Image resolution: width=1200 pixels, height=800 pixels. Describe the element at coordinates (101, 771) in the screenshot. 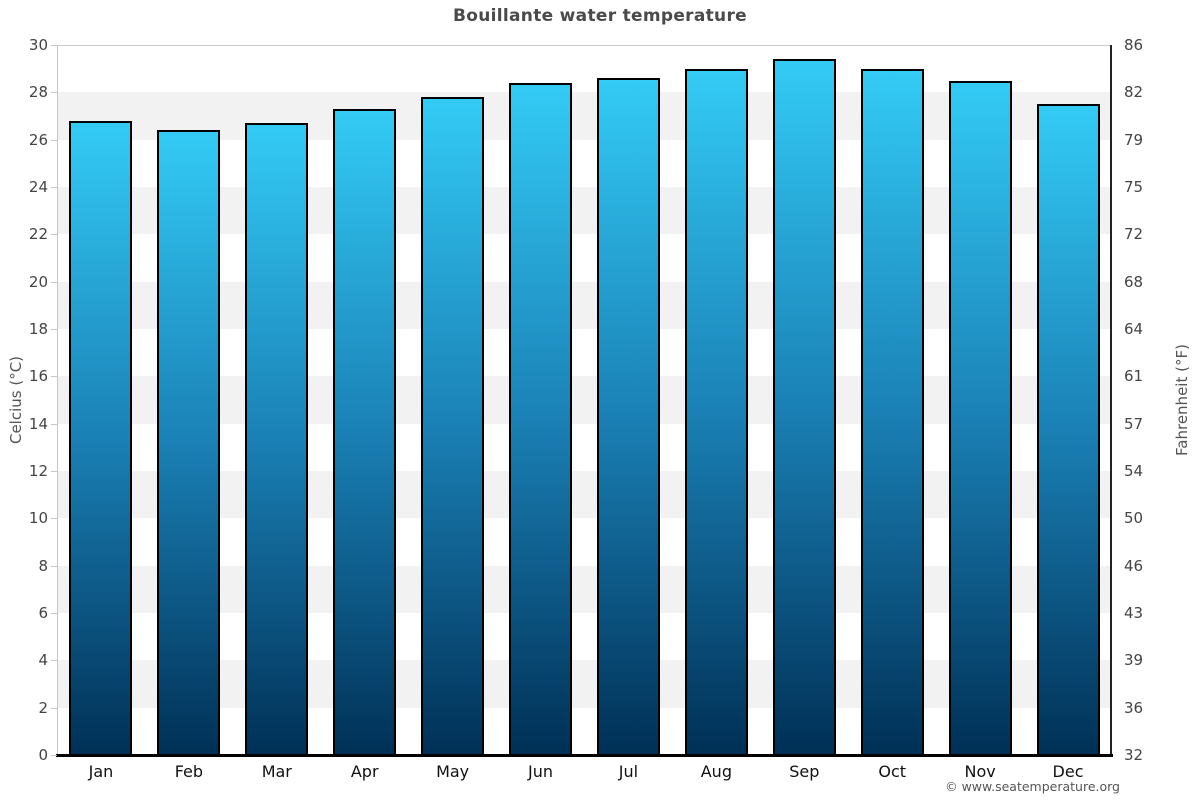

I see `x-tick-label-jan: Jan` at that location.